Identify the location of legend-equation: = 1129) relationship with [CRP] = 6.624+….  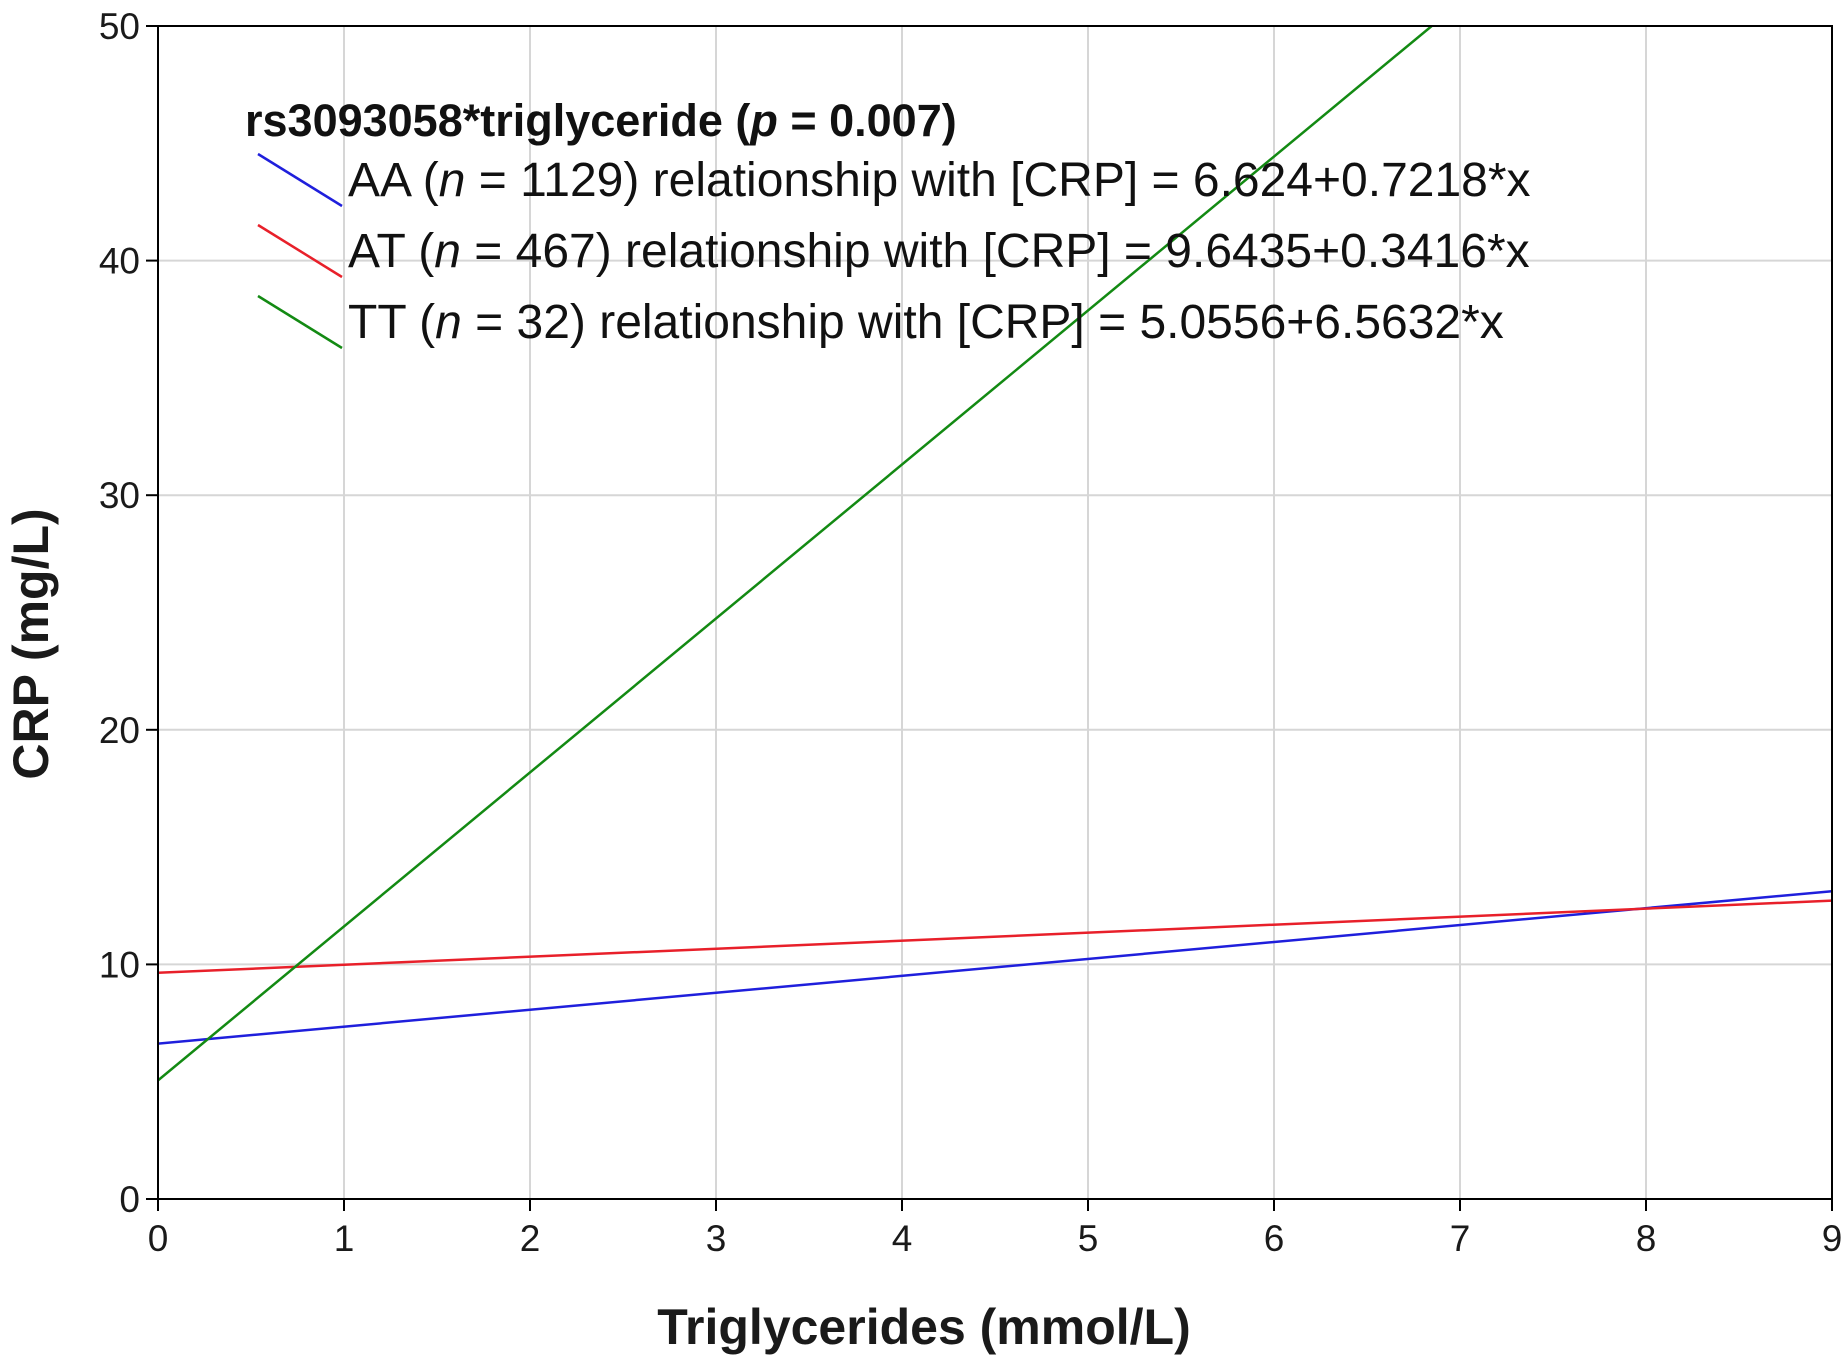
(997, 180).